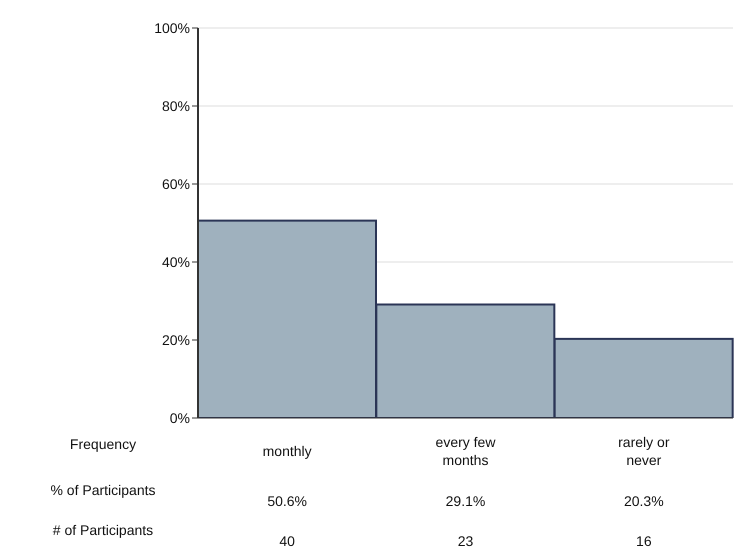  I want to click on text: # of Participants, so click(103, 530).